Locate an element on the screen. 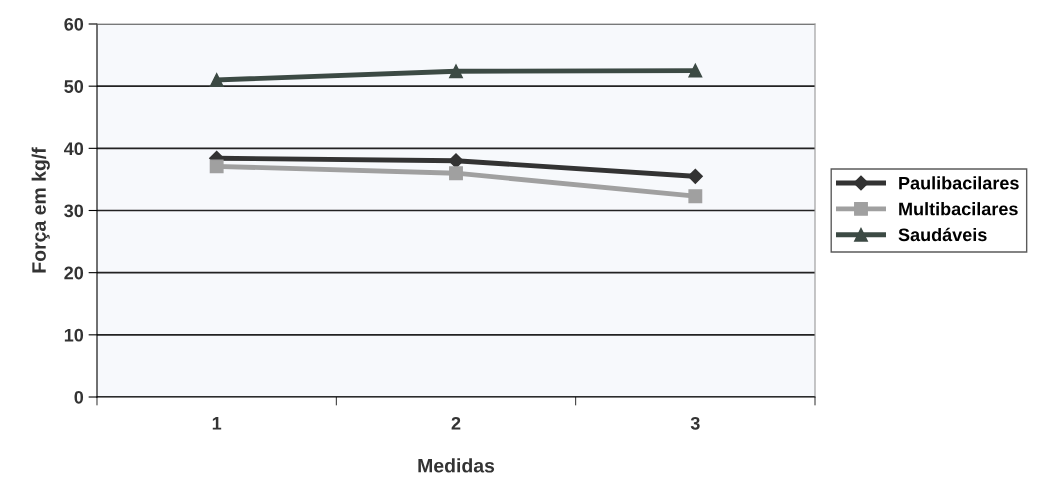  y-tick-label: 0 is located at coordinates (79, 397).